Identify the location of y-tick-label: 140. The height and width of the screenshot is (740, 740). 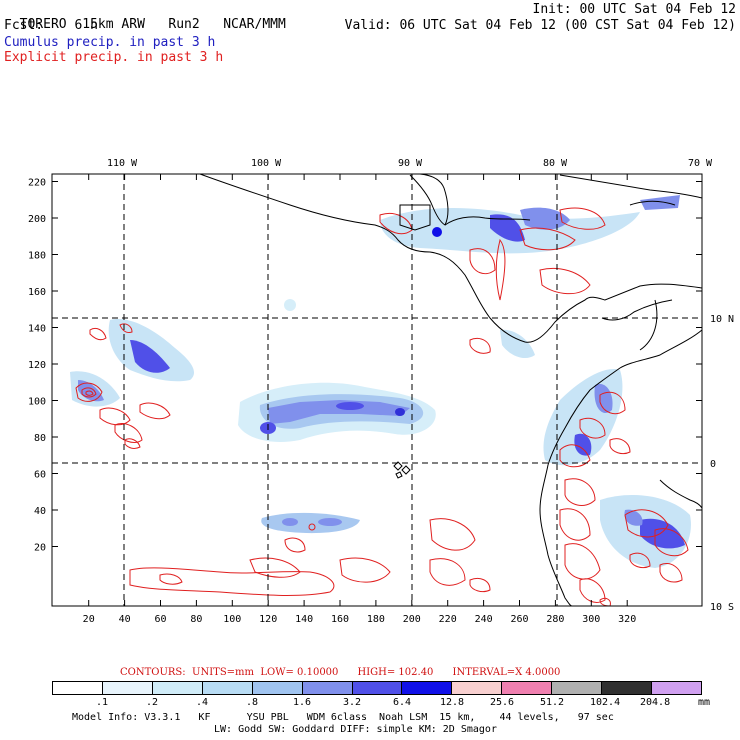
(37, 329).